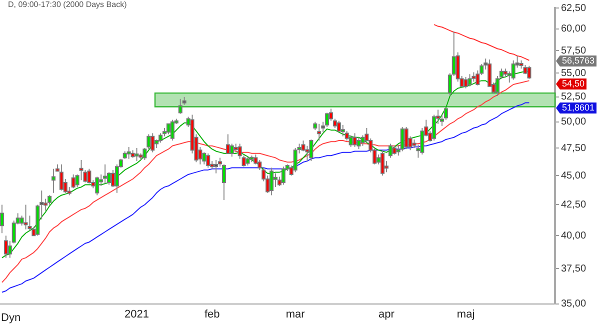 The width and height of the screenshot is (600, 325). I want to click on chart-title: D, 09:00-17:30 (2000 Days Back), so click(67, 4).